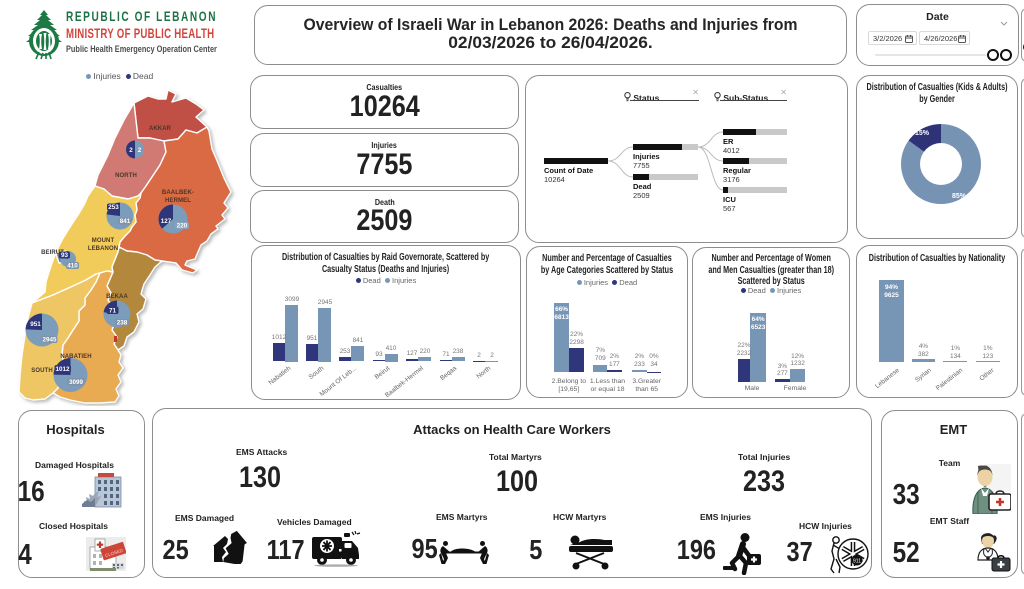 The width and height of the screenshot is (1024, 589). What do you see at coordinates (125, 221) in the screenshot?
I see `svg-text: 841` at bounding box center [125, 221].